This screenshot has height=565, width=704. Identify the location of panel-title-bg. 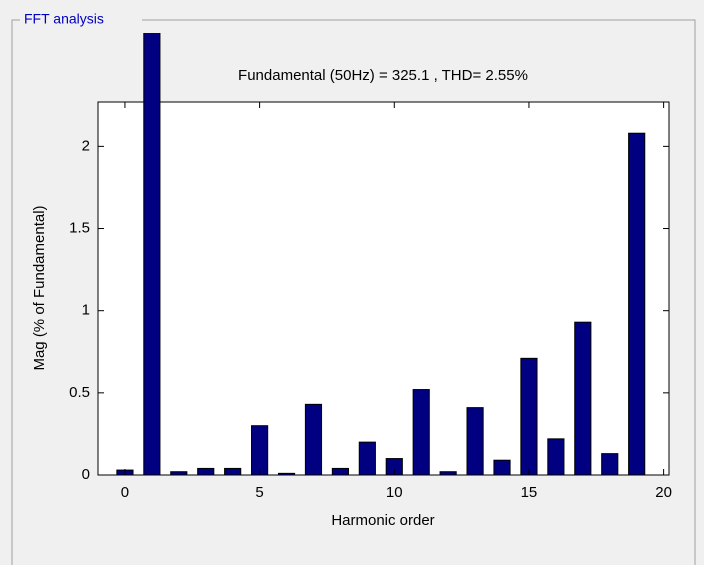
(81, 20).